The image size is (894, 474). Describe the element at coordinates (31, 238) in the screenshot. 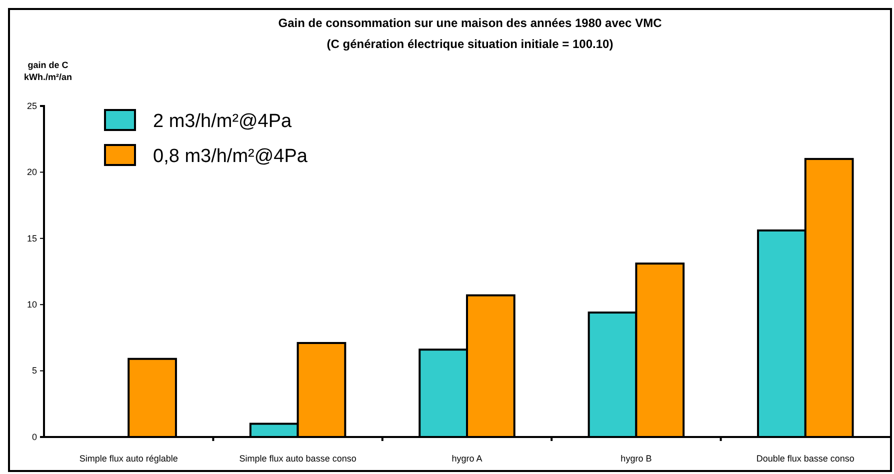

I see `y-tick-label: 15` at that location.